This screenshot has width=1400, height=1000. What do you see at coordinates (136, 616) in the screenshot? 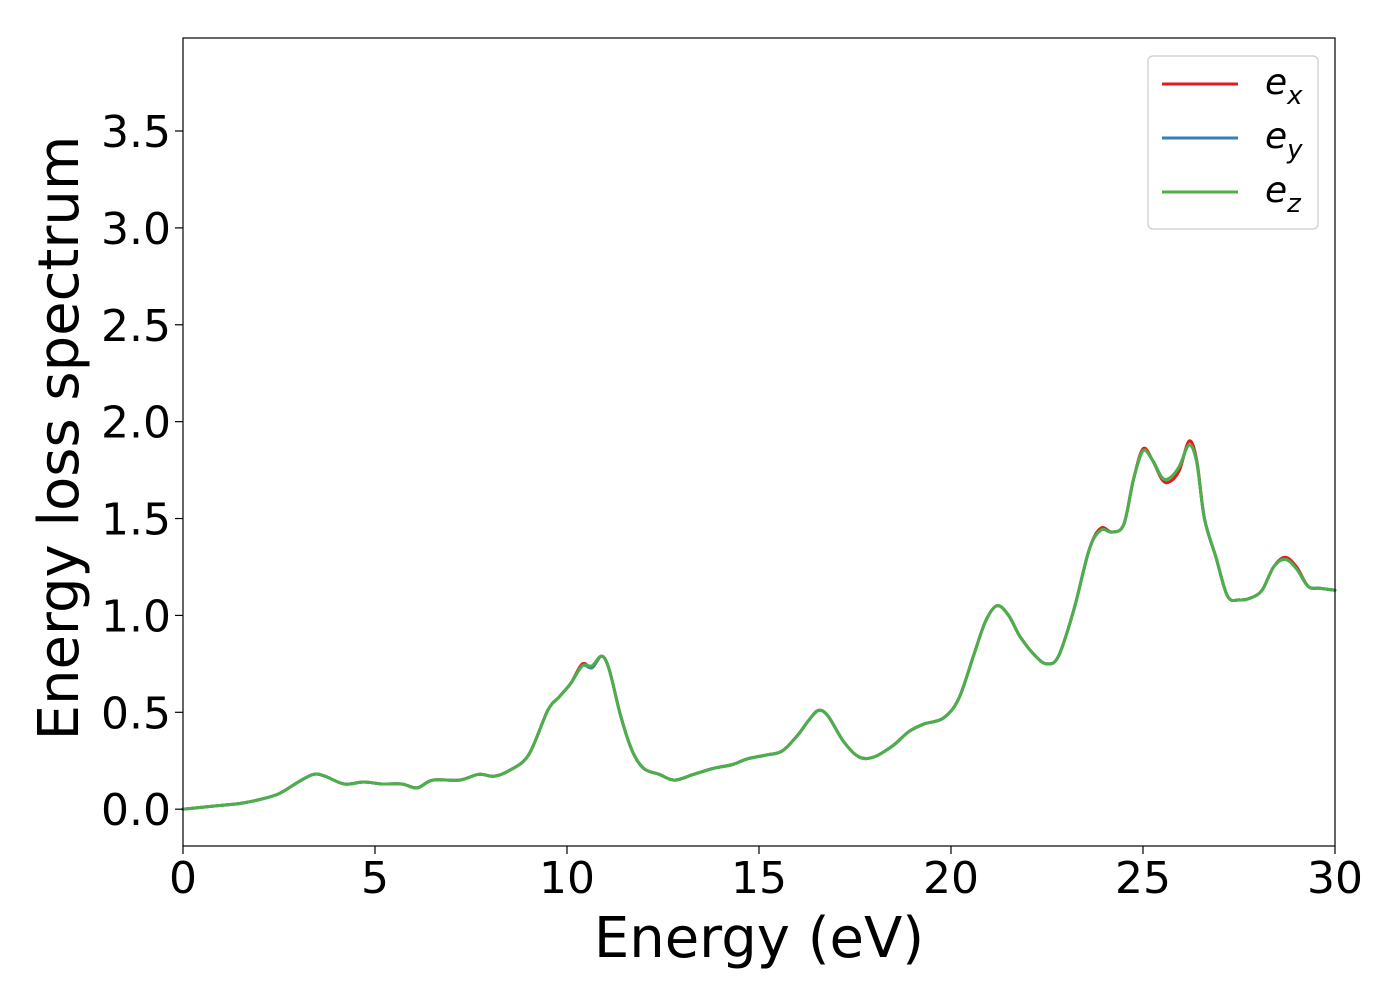
I see `y-tick-label: 1.0` at bounding box center [136, 616].